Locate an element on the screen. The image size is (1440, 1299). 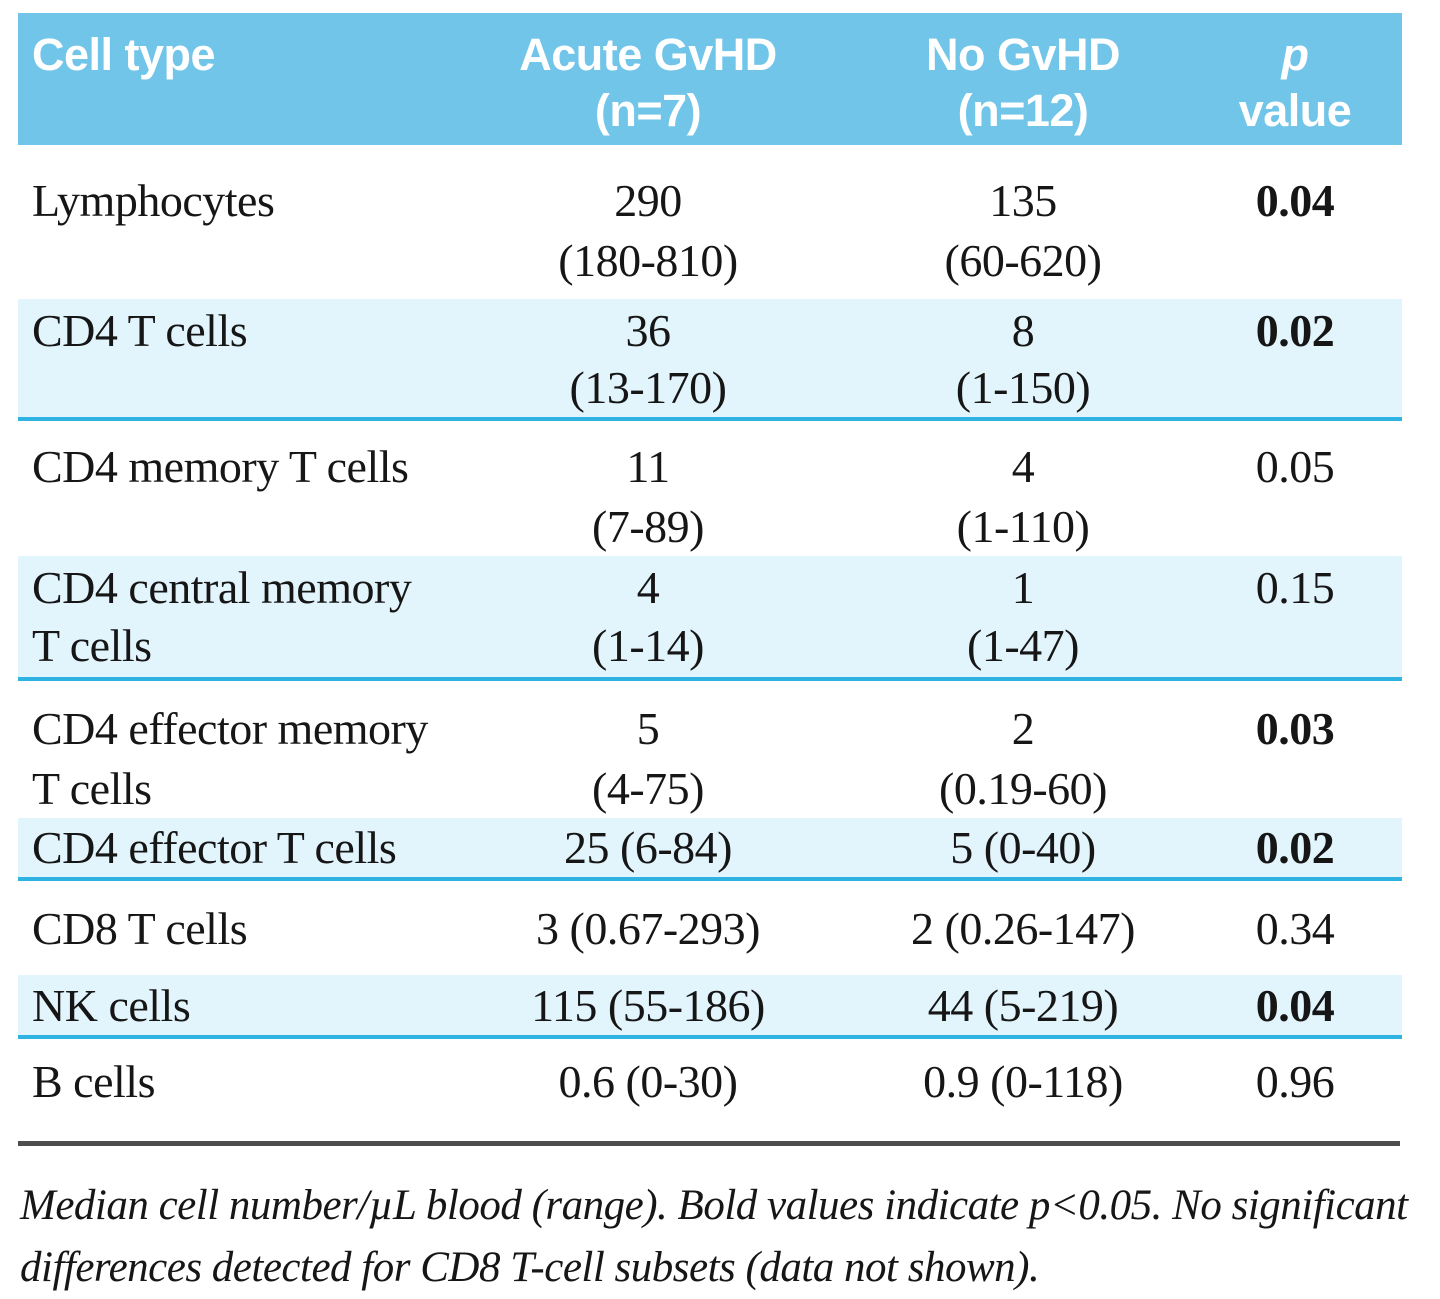
table-row-cd4-t-cells: CD4 T cells 36 (13-170) 8 (1-150) 0.02 is located at coordinates (710, 360).